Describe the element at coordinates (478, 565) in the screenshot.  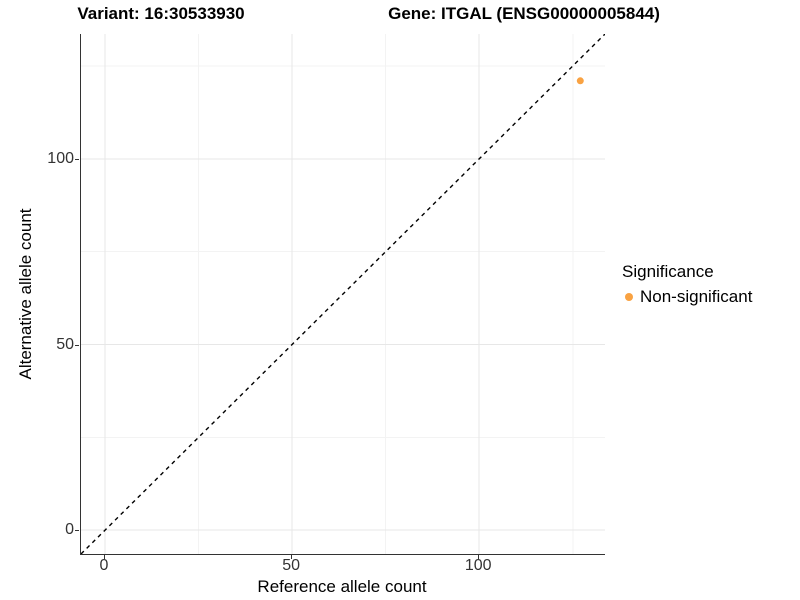
I see `x-tick-label: 100` at that location.